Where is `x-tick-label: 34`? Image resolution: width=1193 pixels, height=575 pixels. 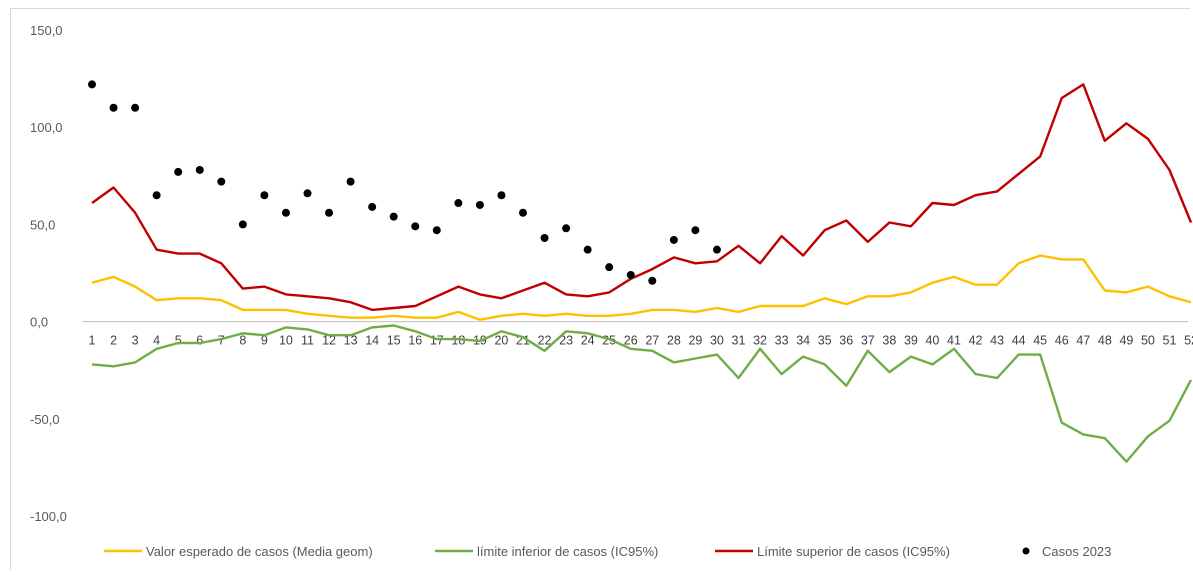 x-tick-label: 34 is located at coordinates (803, 341).